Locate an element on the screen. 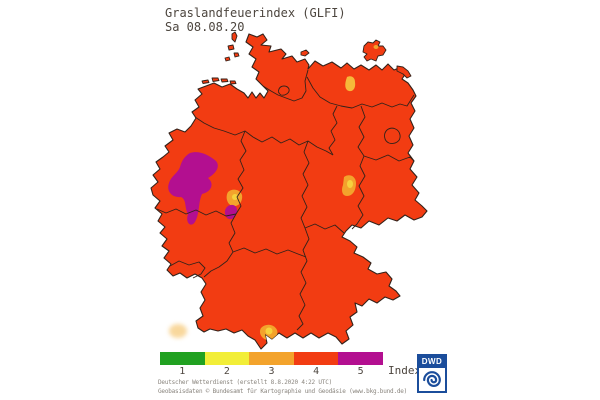 This screenshot has width=600, height=400. border-bb-south is located at coordinates (389, 158).